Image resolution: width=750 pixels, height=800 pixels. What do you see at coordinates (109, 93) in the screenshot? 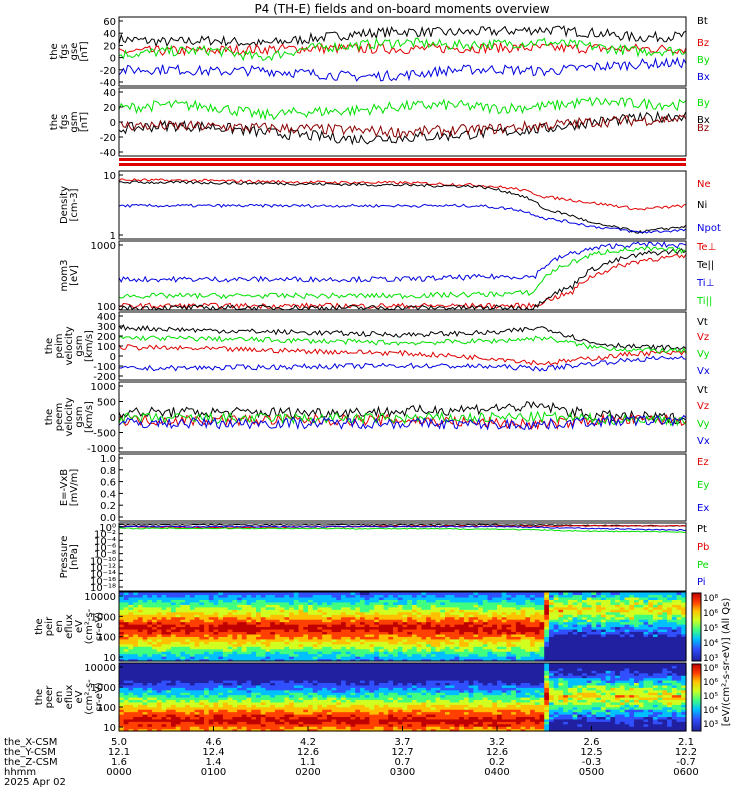
I see `y-tick-label: 40` at bounding box center [109, 93].